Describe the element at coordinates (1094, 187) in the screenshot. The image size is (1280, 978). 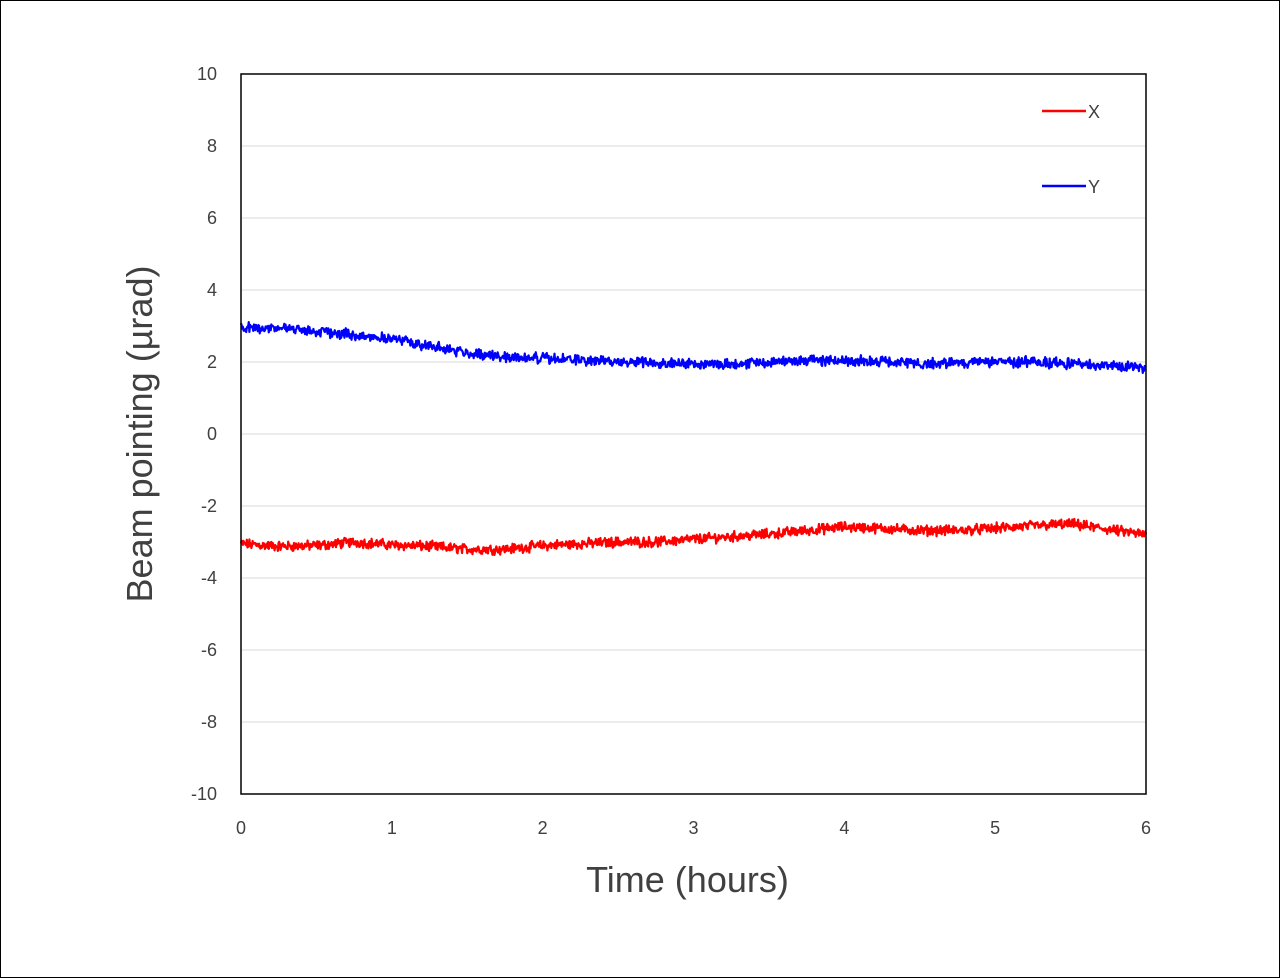
I see `legend-label: Y` at that location.